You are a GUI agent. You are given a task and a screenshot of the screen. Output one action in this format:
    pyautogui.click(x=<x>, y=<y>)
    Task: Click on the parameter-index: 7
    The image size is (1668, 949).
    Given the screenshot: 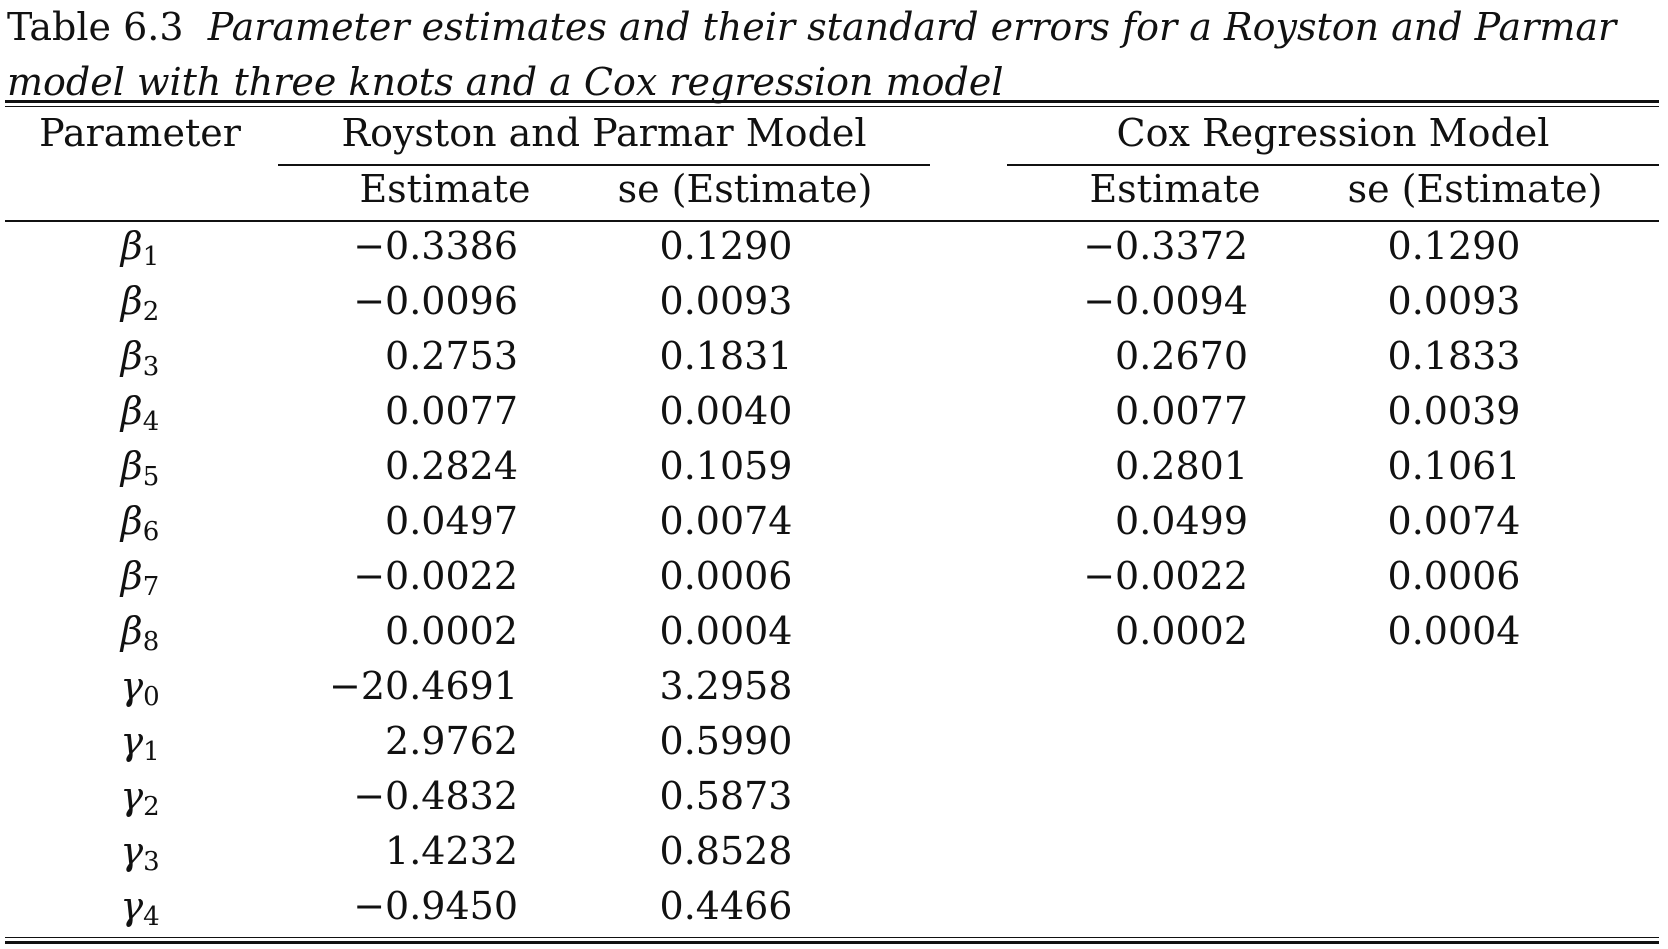 What is the action you would take?
    pyautogui.click(x=151, y=587)
    